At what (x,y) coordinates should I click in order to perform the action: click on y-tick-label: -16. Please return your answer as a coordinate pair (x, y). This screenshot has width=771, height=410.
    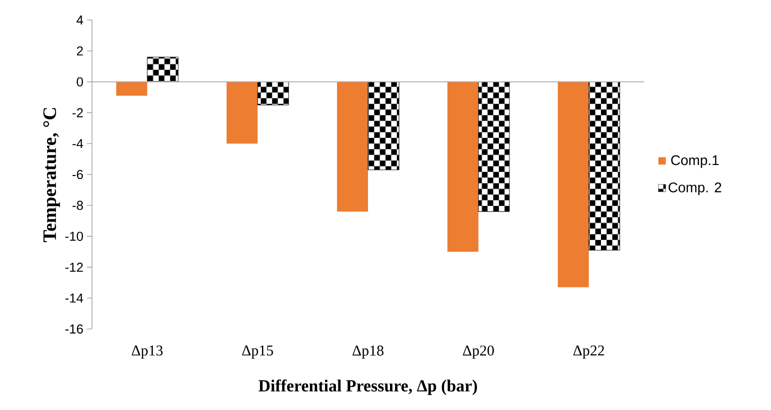
    Looking at the image, I should click on (74, 329).